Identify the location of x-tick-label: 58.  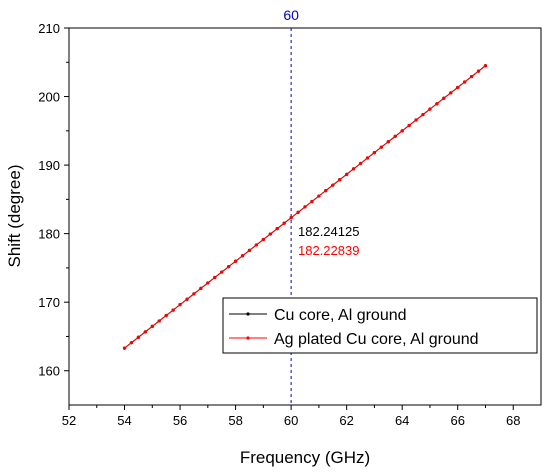
(235, 420).